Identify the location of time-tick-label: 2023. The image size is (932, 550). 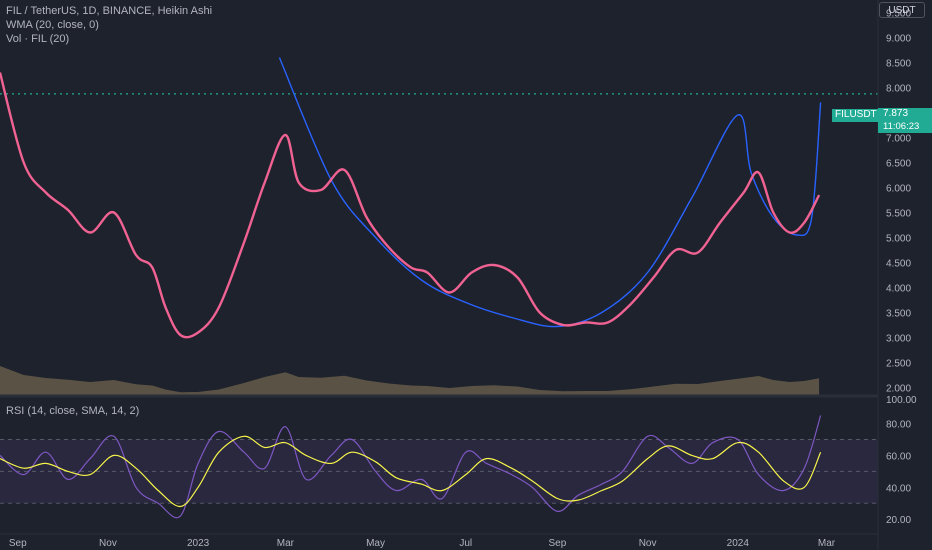
(198, 543).